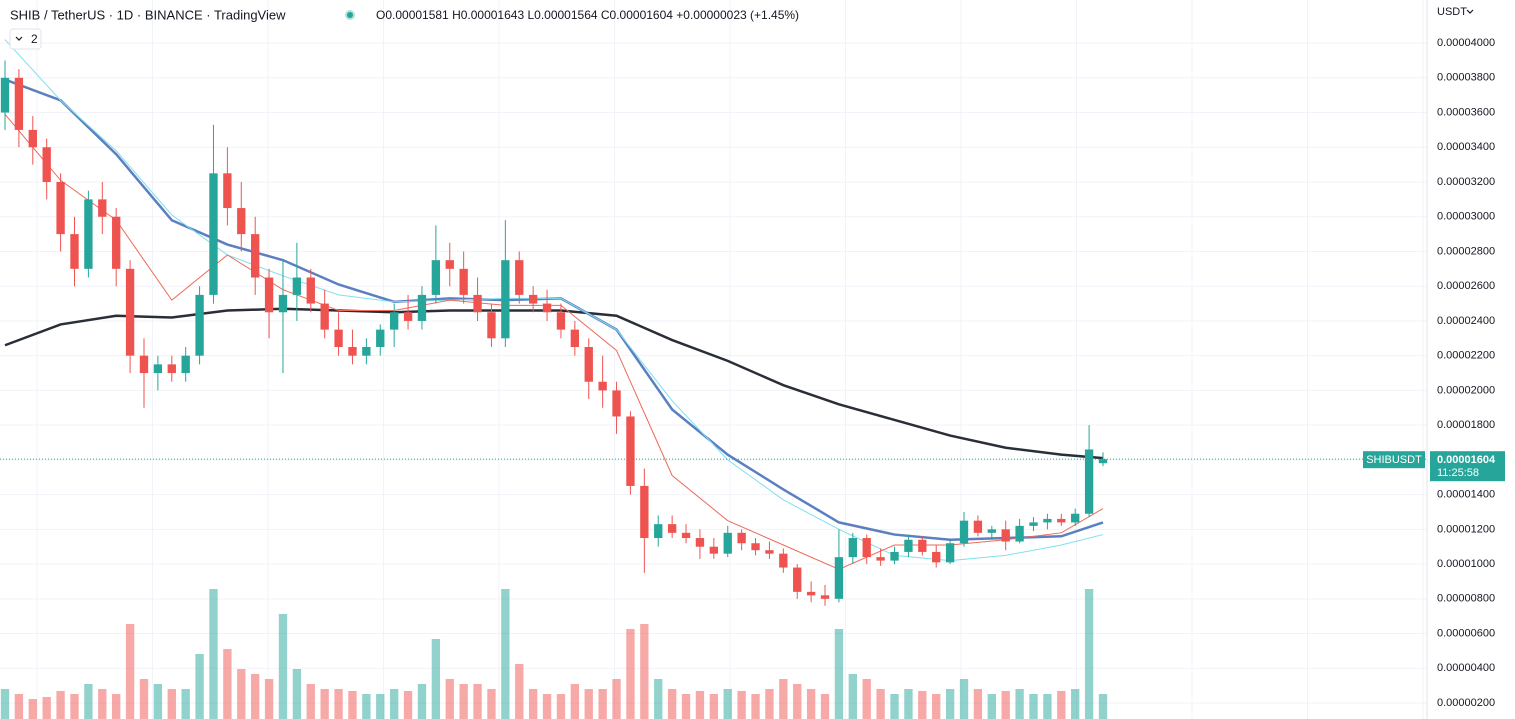 Image resolution: width=1515 pixels, height=719 pixels. What do you see at coordinates (1466, 286) in the screenshot?
I see `y-tick-label: 0.00002600` at bounding box center [1466, 286].